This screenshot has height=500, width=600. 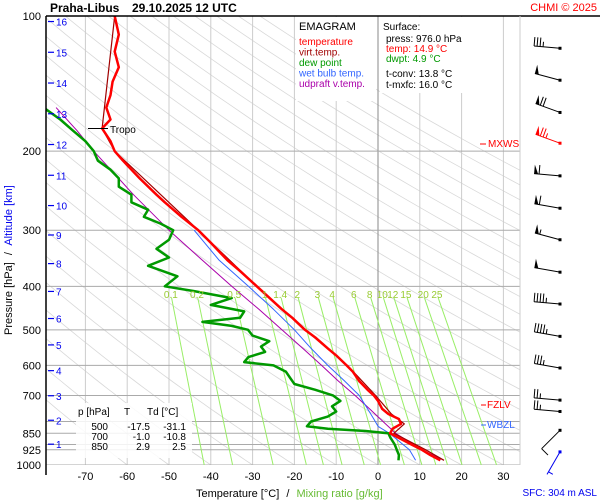 I want to click on altitude-tick-label: 8, so click(x=59, y=265).